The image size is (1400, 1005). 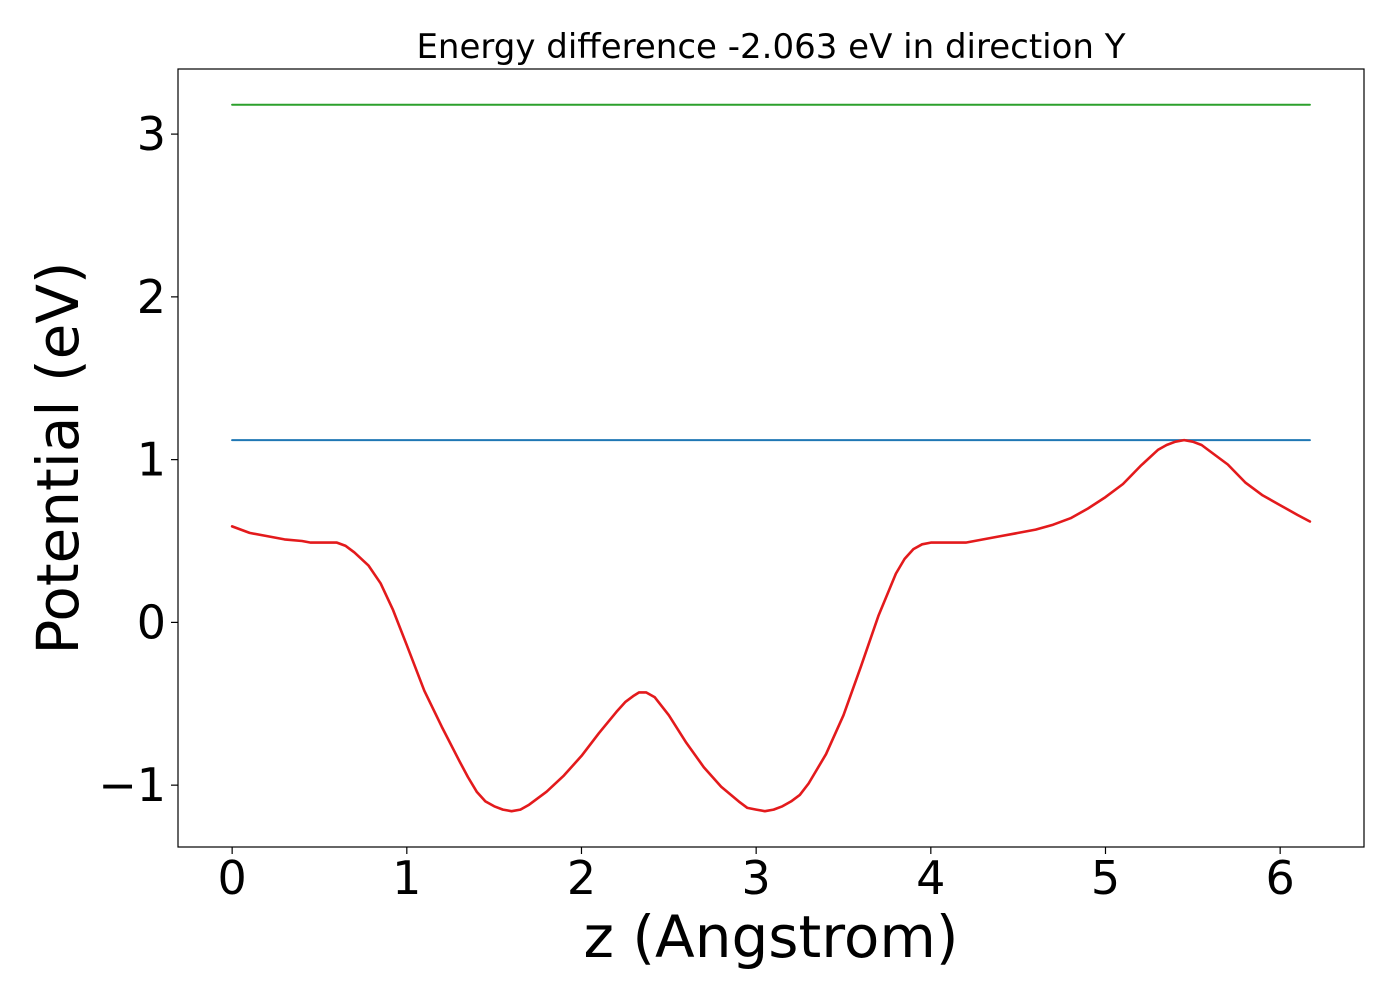 I want to click on y-tick-label-1: 1, so click(x=151, y=460).